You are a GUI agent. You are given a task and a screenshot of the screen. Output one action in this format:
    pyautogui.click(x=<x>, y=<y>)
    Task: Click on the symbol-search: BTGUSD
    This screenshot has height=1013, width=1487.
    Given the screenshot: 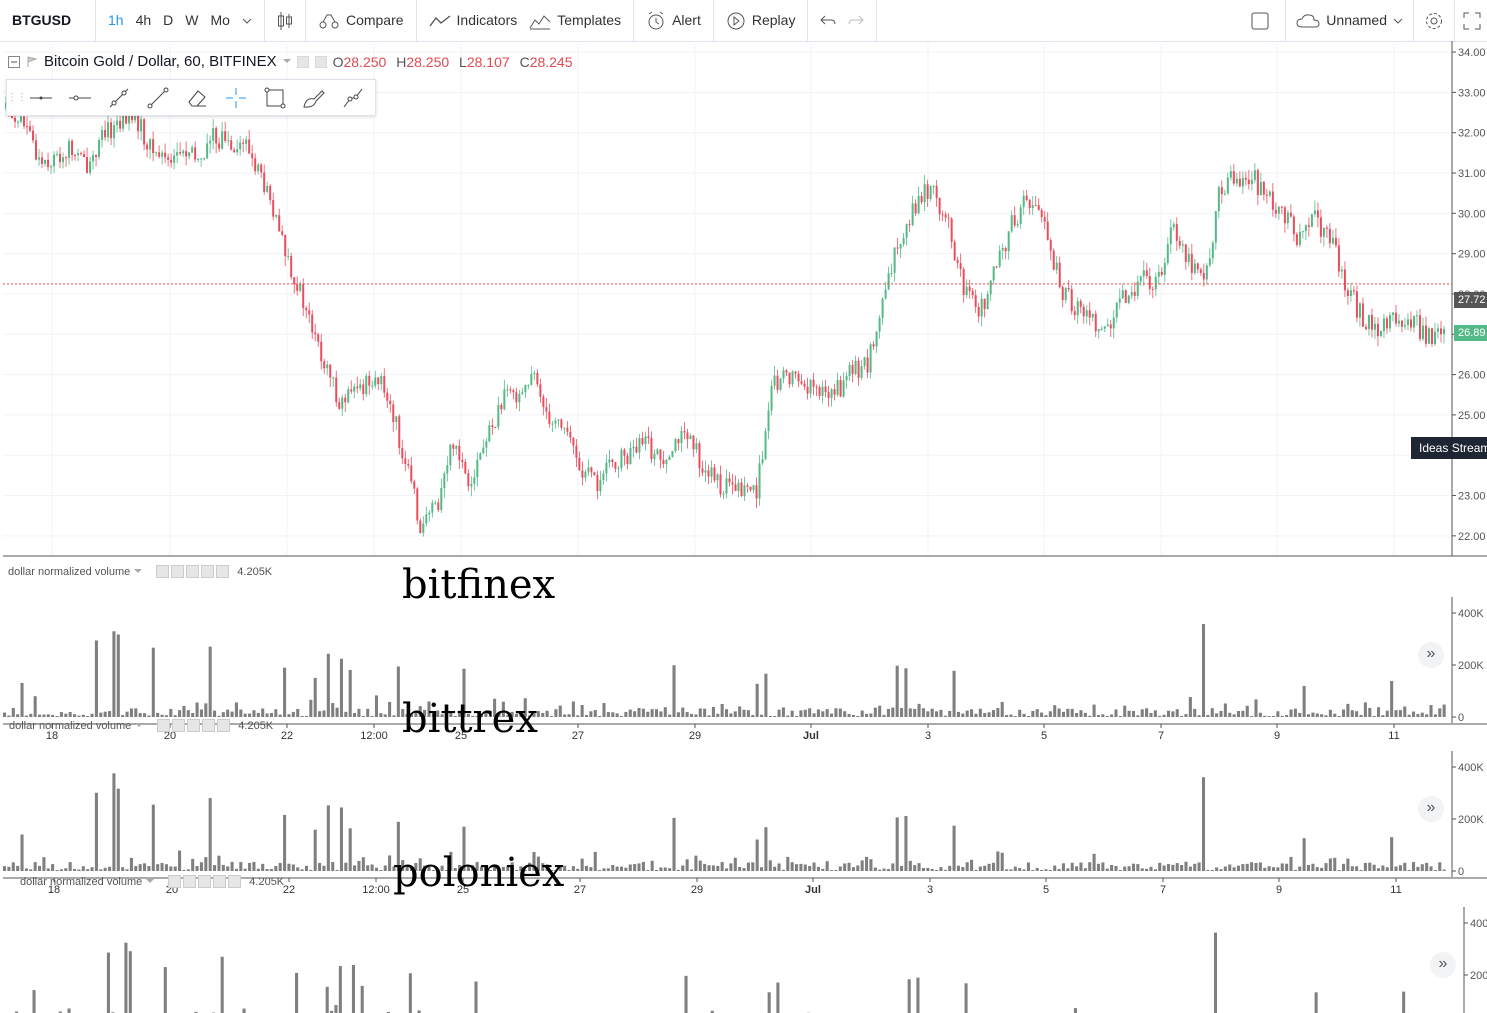 What is the action you would take?
    pyautogui.click(x=48, y=20)
    